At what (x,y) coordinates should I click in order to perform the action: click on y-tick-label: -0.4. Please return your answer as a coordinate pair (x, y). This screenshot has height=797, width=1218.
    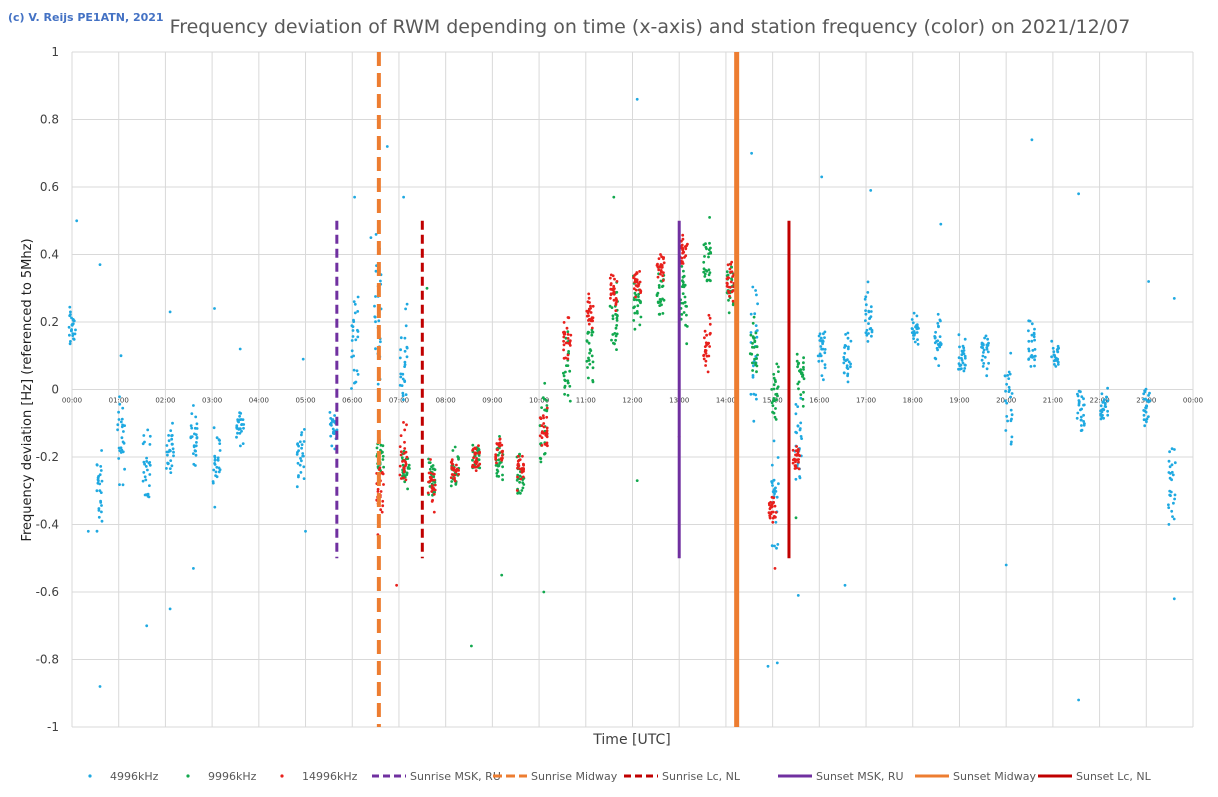
    Looking at the image, I should click on (47, 525).